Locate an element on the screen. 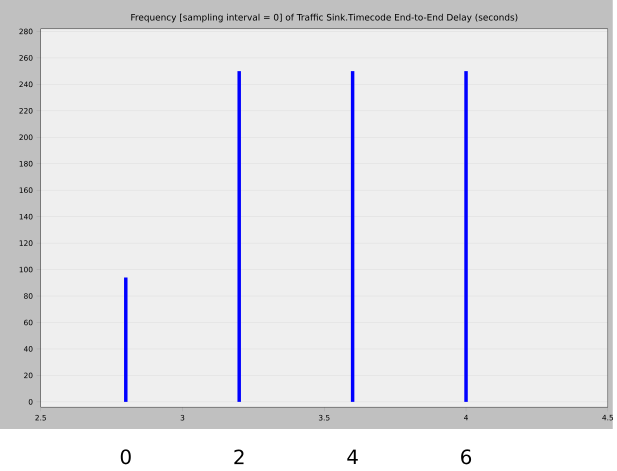 The image size is (617, 471). text: 2 is located at coordinates (239, 457).